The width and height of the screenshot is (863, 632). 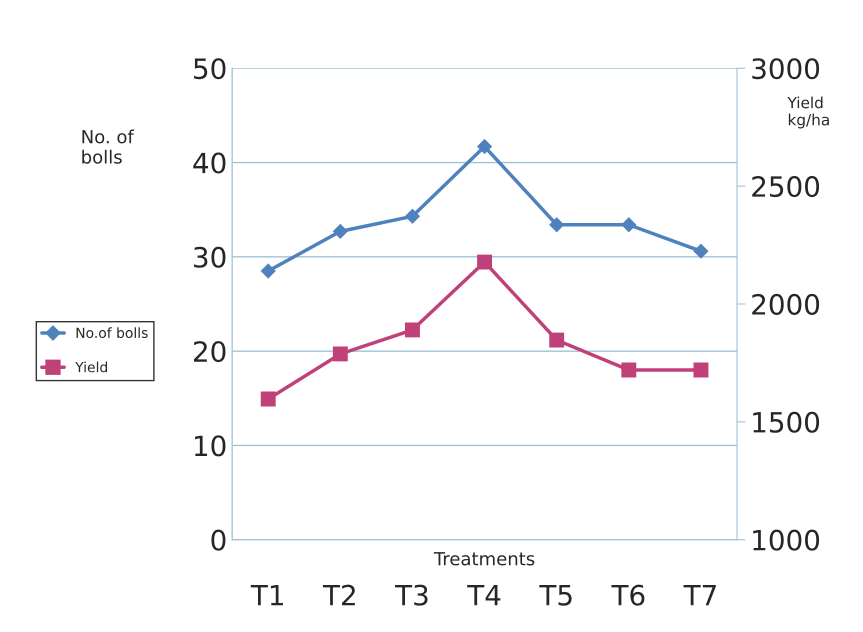 I want to click on y2-tick-label: 1000, so click(x=786, y=540).